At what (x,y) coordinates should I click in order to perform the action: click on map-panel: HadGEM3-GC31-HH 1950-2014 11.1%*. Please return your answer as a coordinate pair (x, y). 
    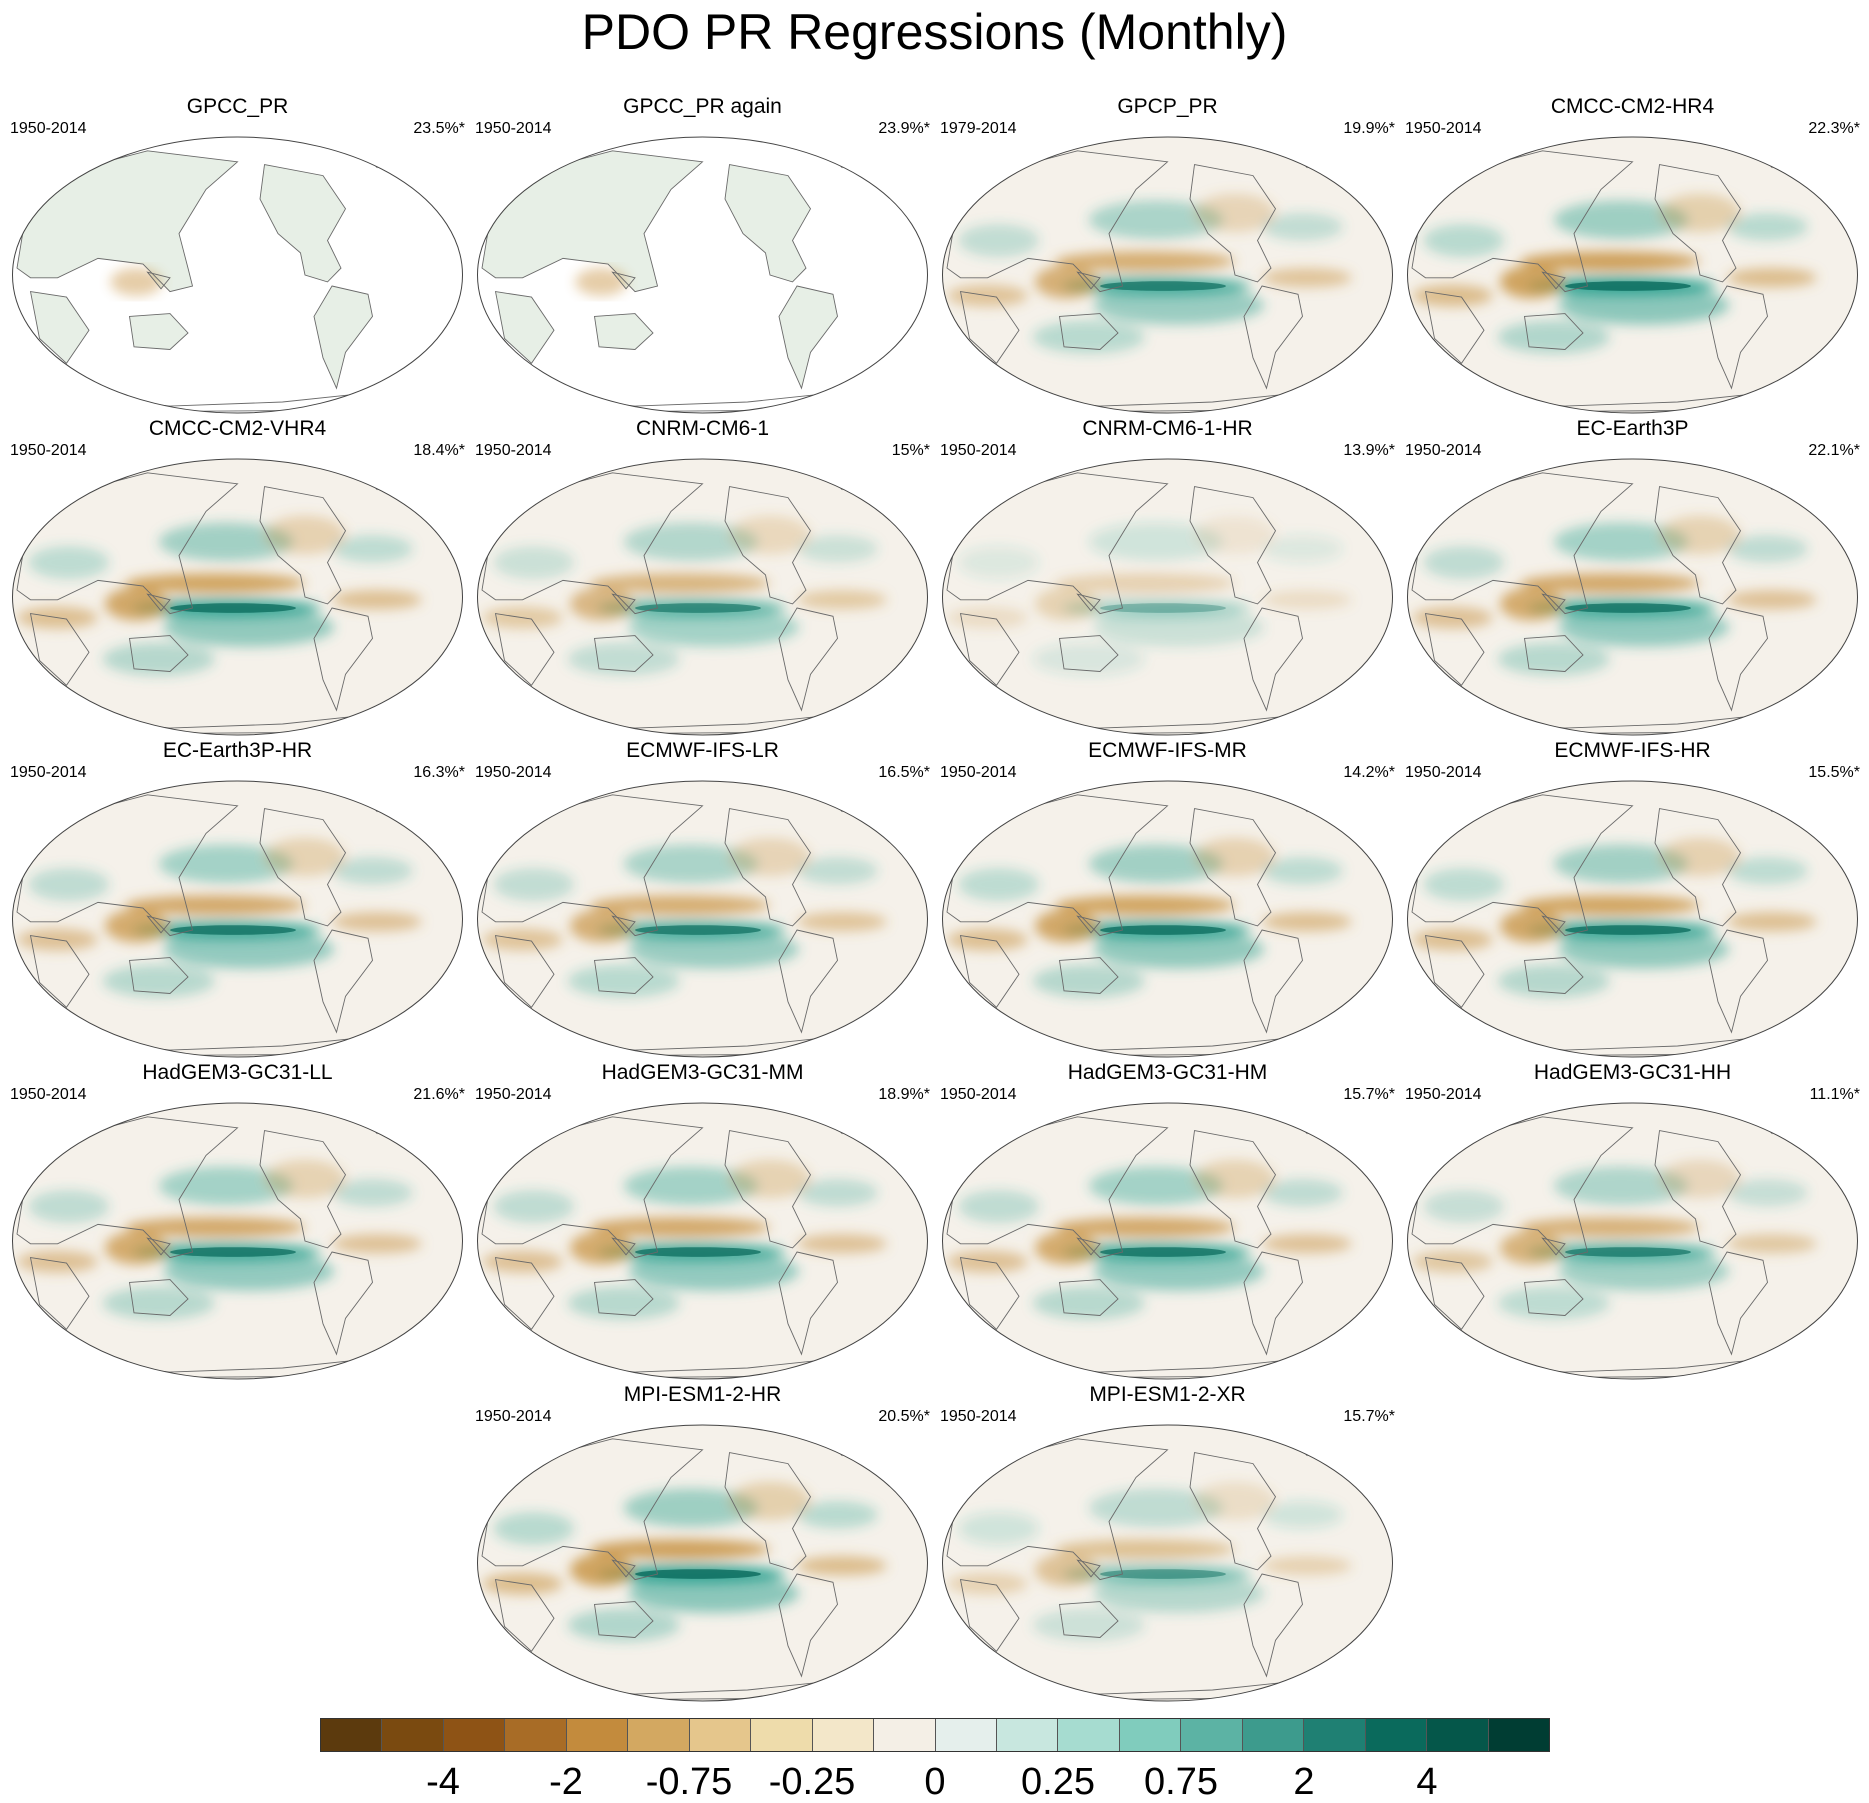
    Looking at the image, I should click on (1632, 1221).